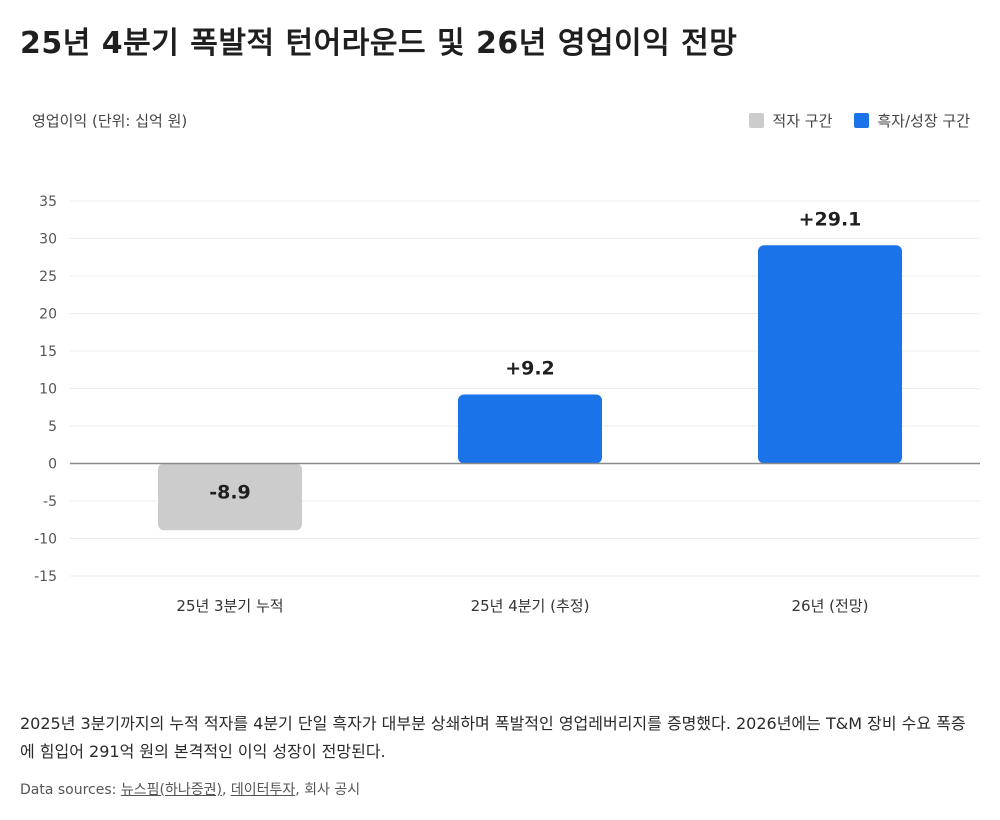  Describe the element at coordinates (45, 577) in the screenshot. I see `y-tick-label: -15` at that location.